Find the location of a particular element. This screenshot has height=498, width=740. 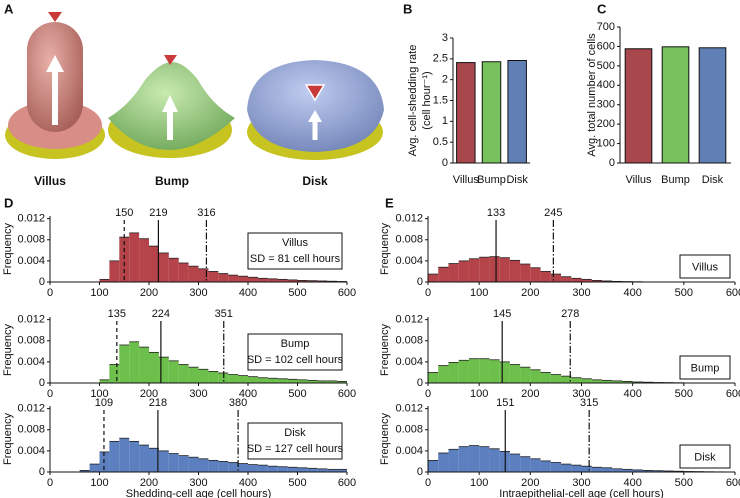

y-tick-label: 0.004 is located at coordinates (409, 261).